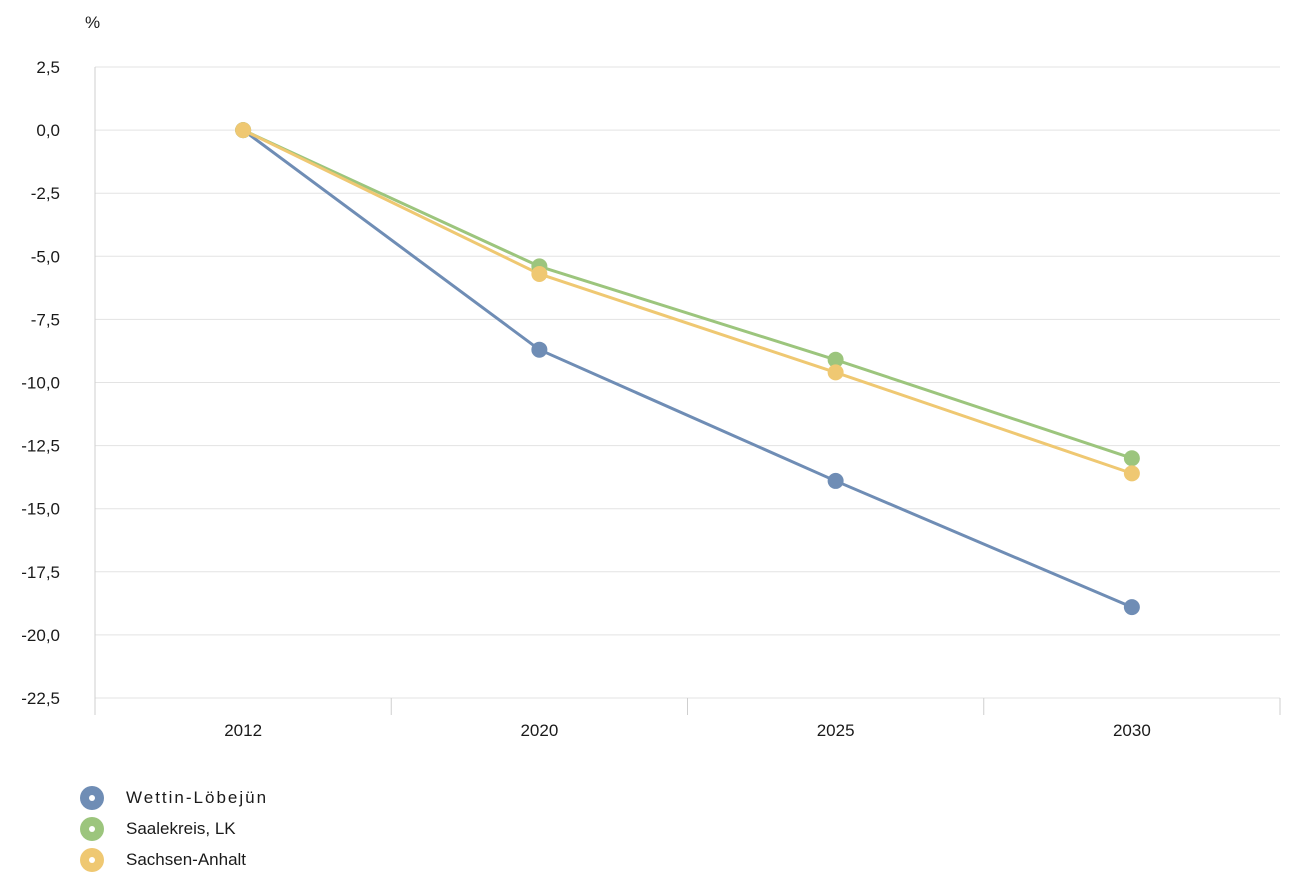 The image size is (1300, 895). What do you see at coordinates (836, 730) in the screenshot?
I see `x-tick-label: 2025` at bounding box center [836, 730].